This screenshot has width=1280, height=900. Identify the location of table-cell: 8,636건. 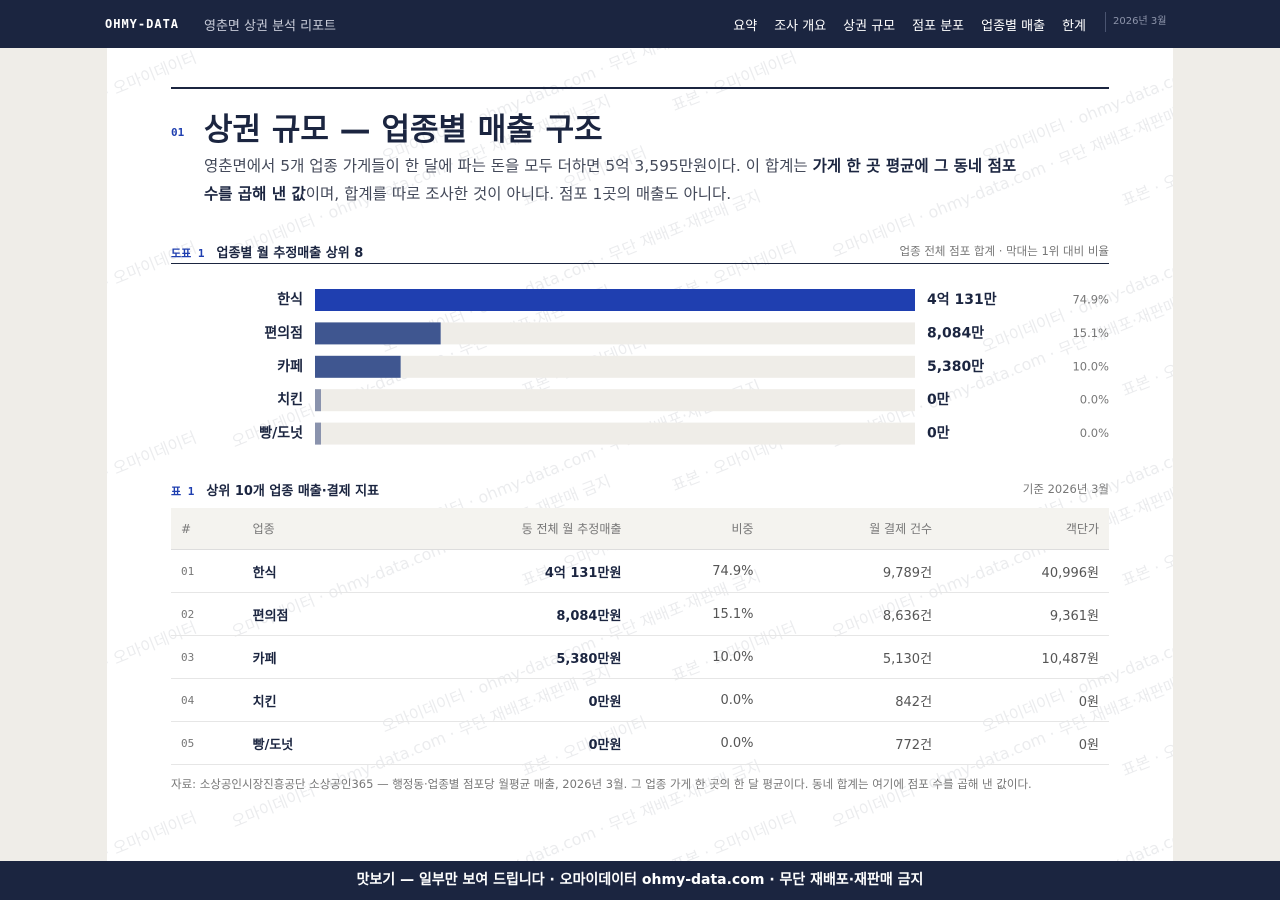
(853, 614).